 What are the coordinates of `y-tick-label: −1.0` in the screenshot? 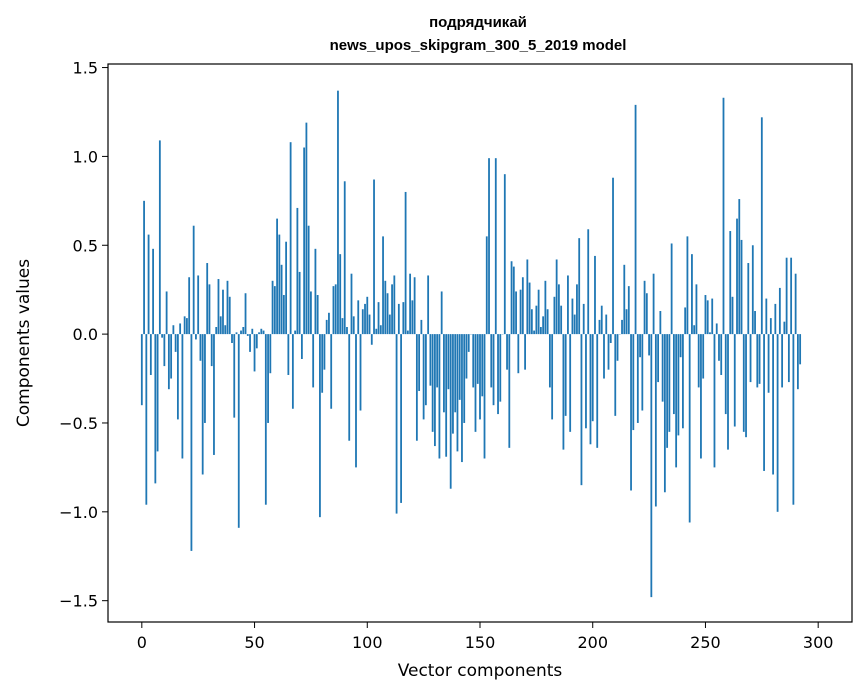 It's located at (78, 512).